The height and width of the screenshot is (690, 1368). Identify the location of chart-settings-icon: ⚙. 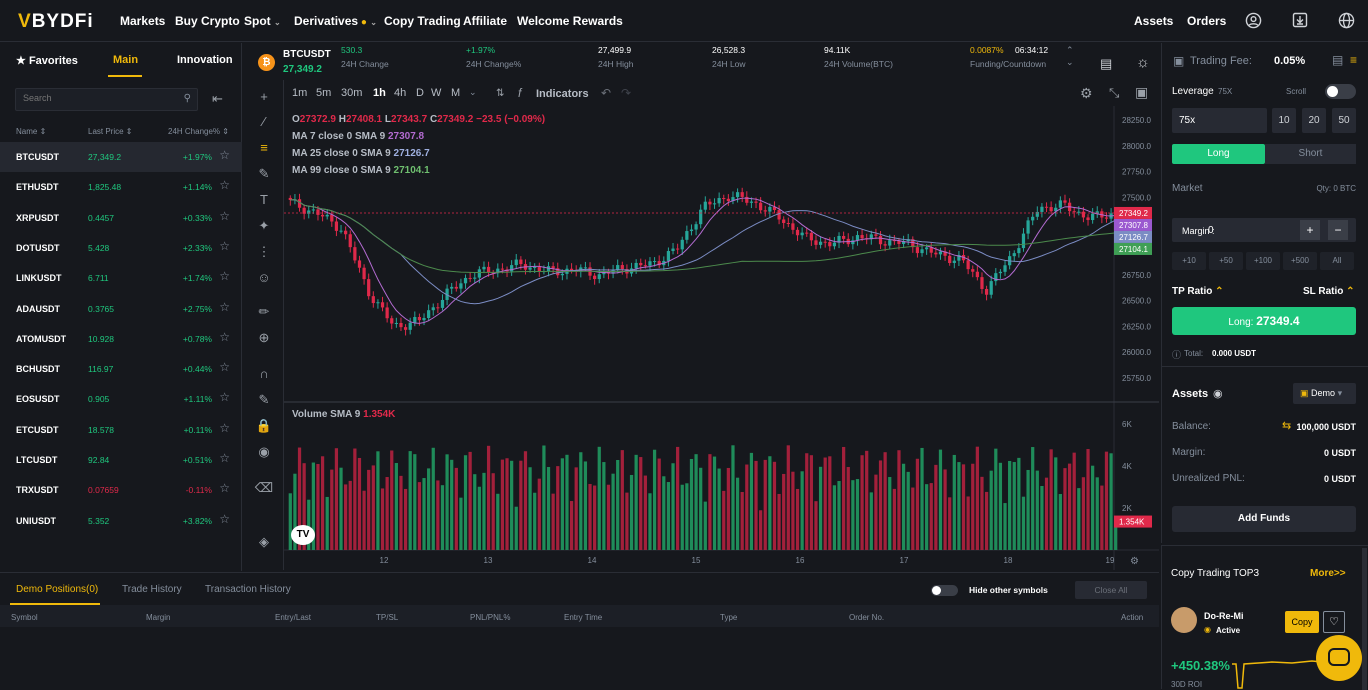
(1134, 561).